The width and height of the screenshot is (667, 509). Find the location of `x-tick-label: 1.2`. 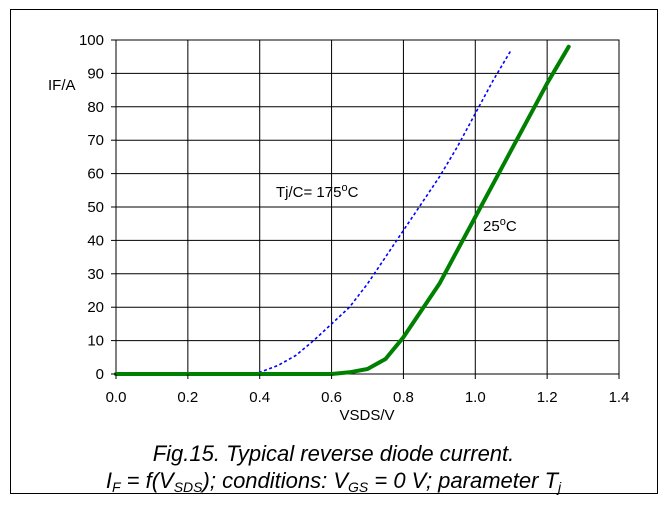

x-tick-label: 1.2 is located at coordinates (547, 397).